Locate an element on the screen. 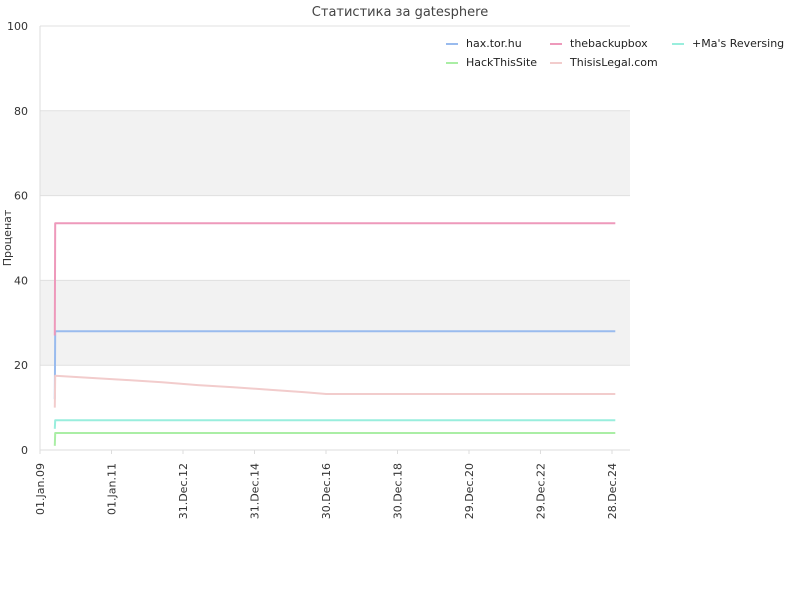 The height and width of the screenshot is (604, 800). legend-label: +Ma's Reversing is located at coordinates (738, 43).